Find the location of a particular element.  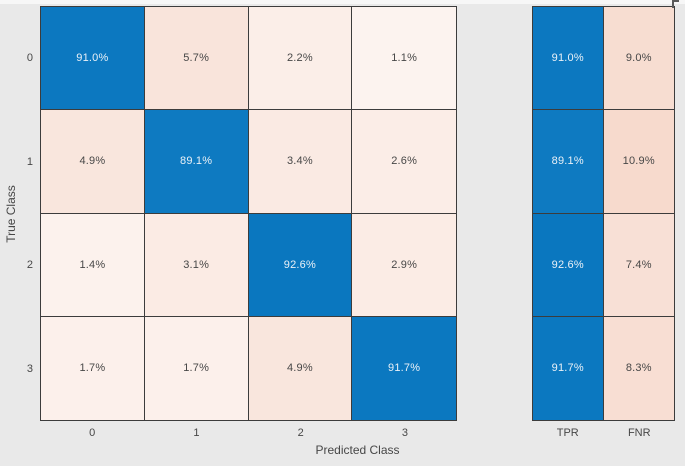

y-tick-1: 1 is located at coordinates (29, 161).